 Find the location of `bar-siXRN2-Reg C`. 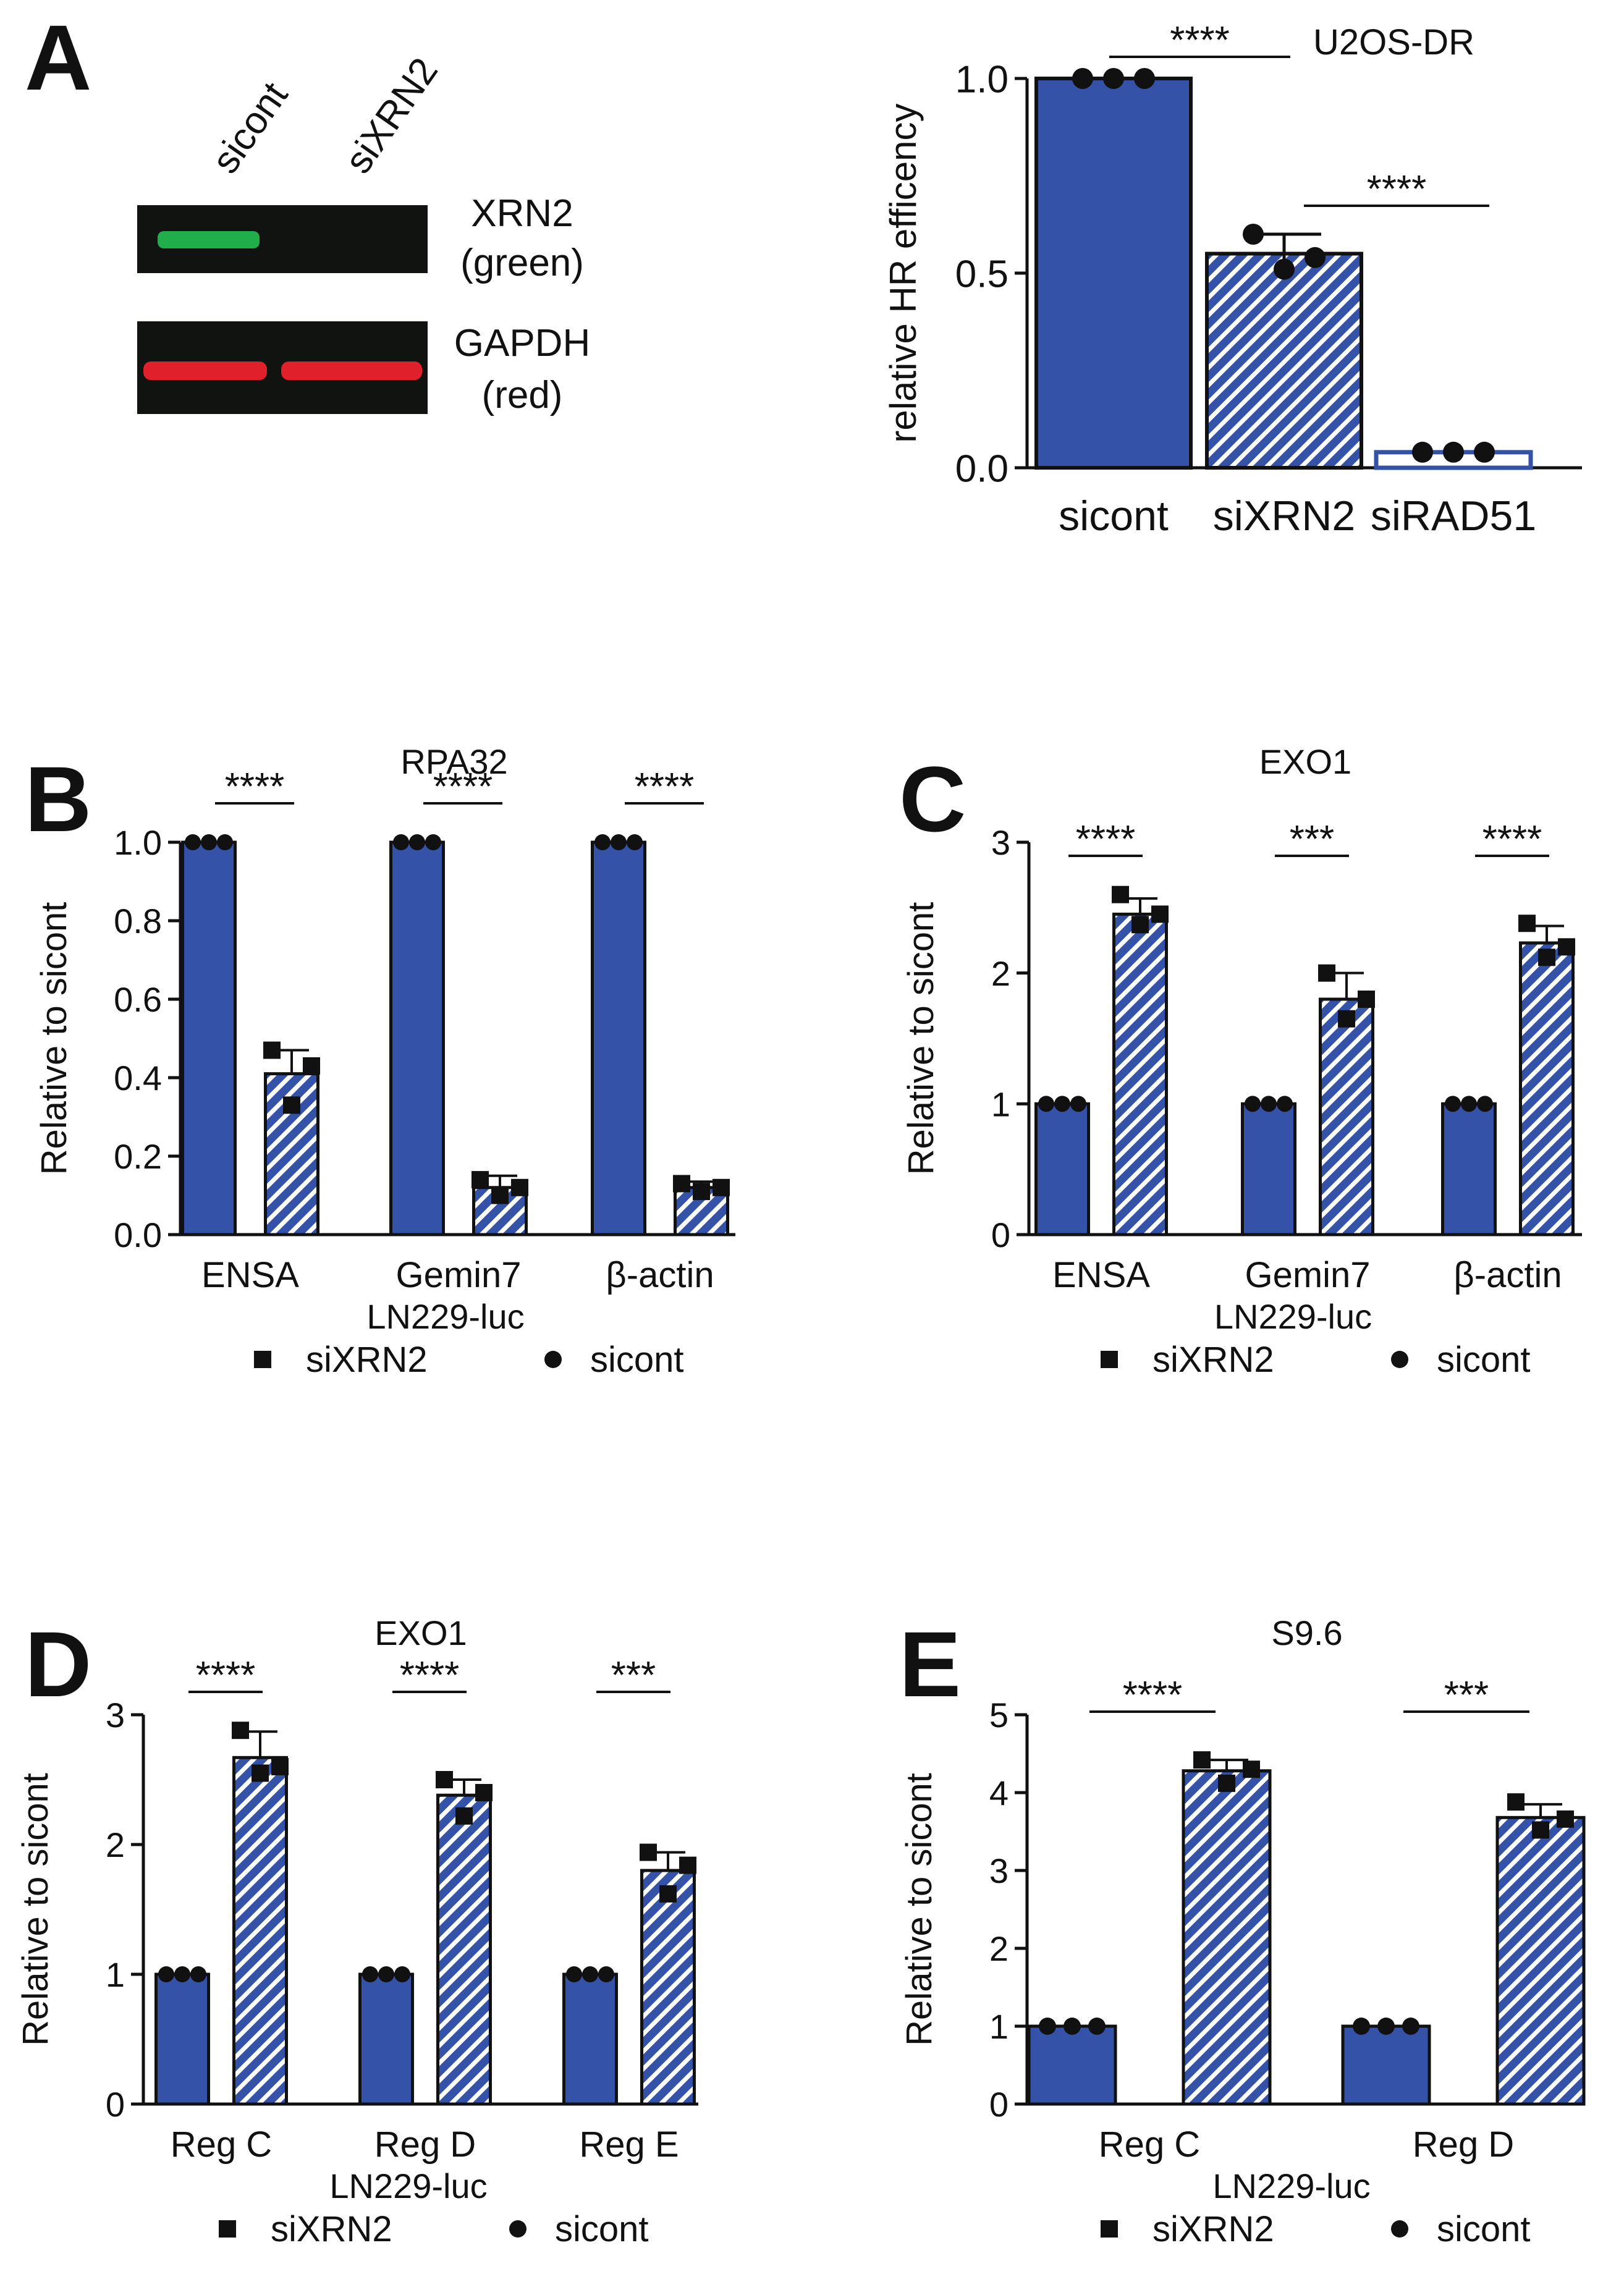

bar-siXRN2-Reg C is located at coordinates (1227, 1937).